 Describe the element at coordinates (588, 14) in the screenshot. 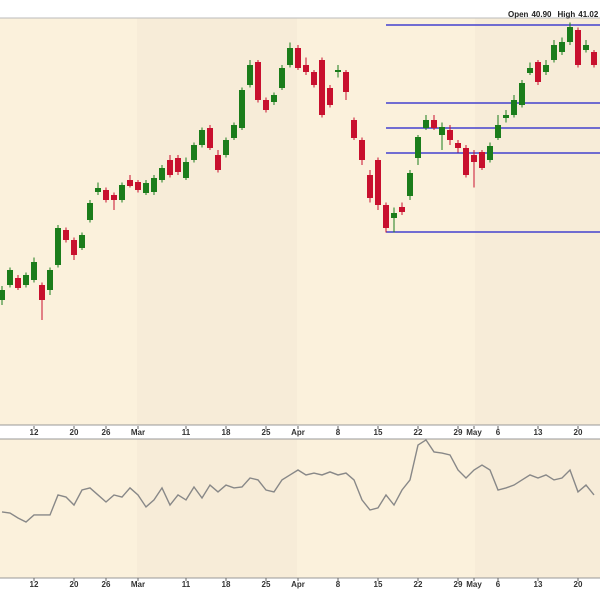

I see `readout-value: 41.02` at that location.